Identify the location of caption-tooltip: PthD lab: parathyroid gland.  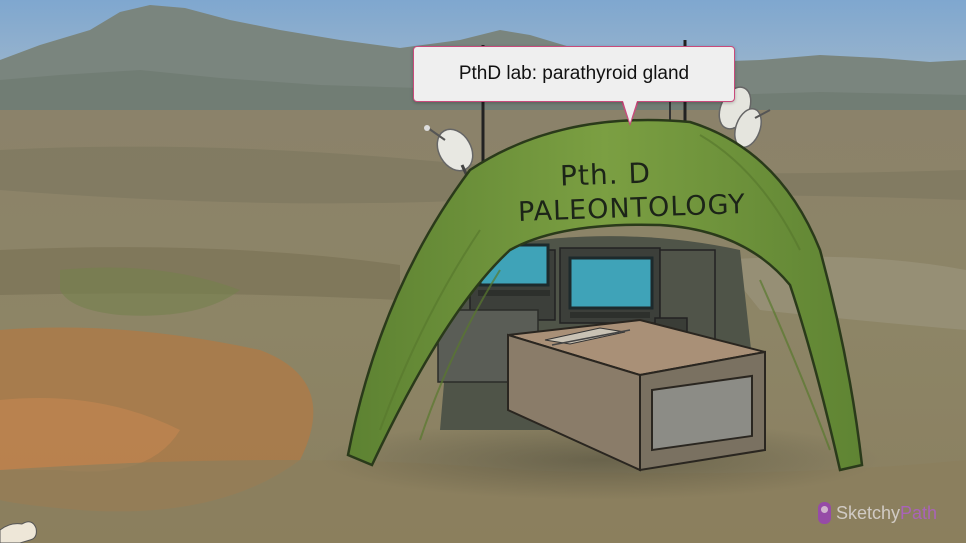
(574, 74).